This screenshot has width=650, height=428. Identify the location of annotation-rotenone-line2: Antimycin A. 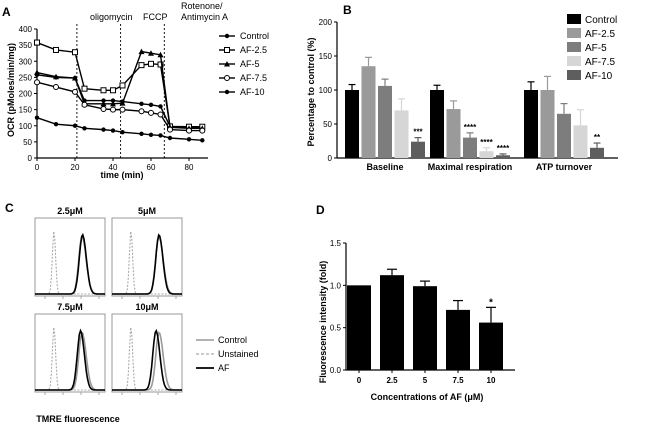
(204, 17).